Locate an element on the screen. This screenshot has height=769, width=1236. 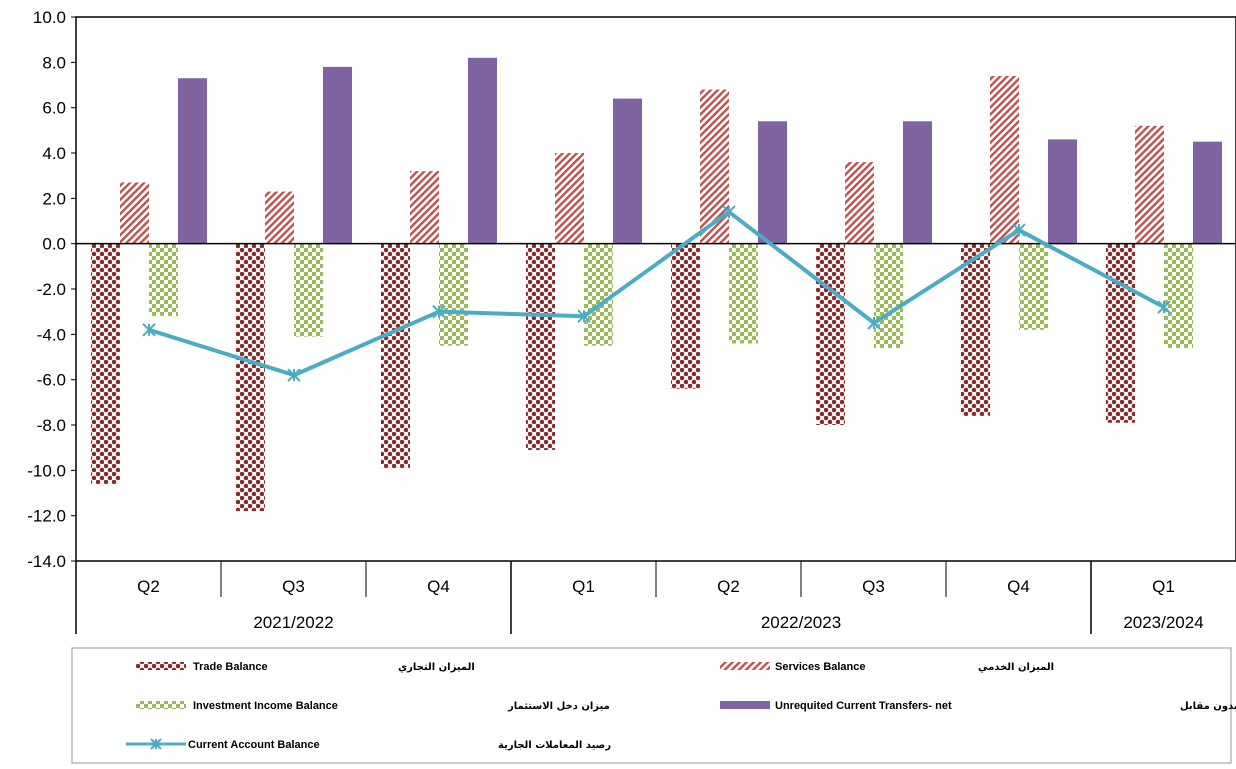
legend-swatch-trade-balance is located at coordinates (161, 666).